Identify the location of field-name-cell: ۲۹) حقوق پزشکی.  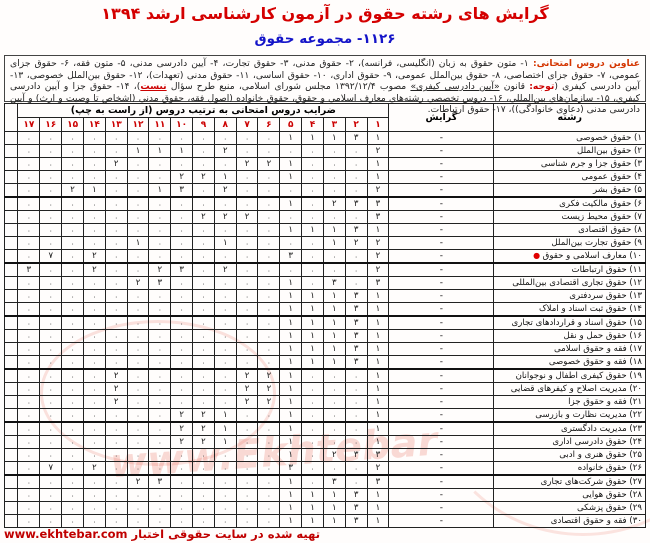
(569, 508).